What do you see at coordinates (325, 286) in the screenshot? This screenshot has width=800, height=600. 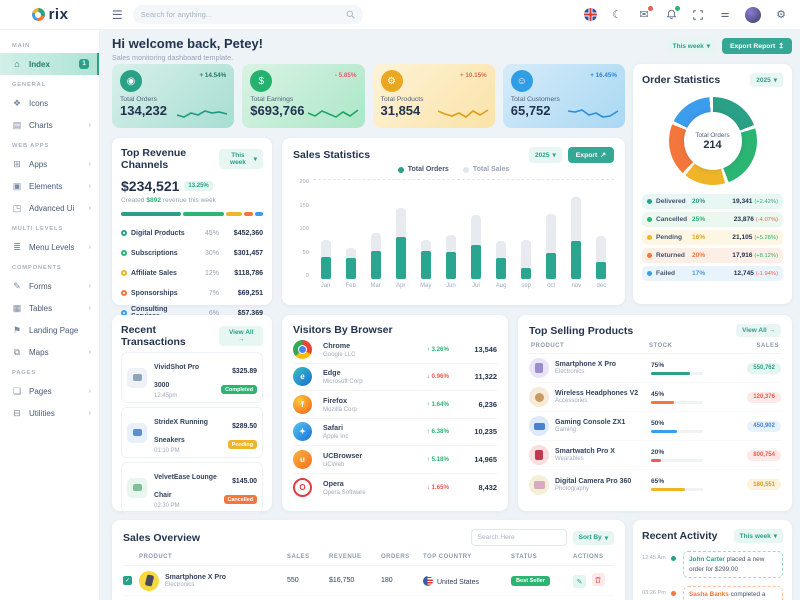 I see `x-tick: Jan` at bounding box center [325, 286].